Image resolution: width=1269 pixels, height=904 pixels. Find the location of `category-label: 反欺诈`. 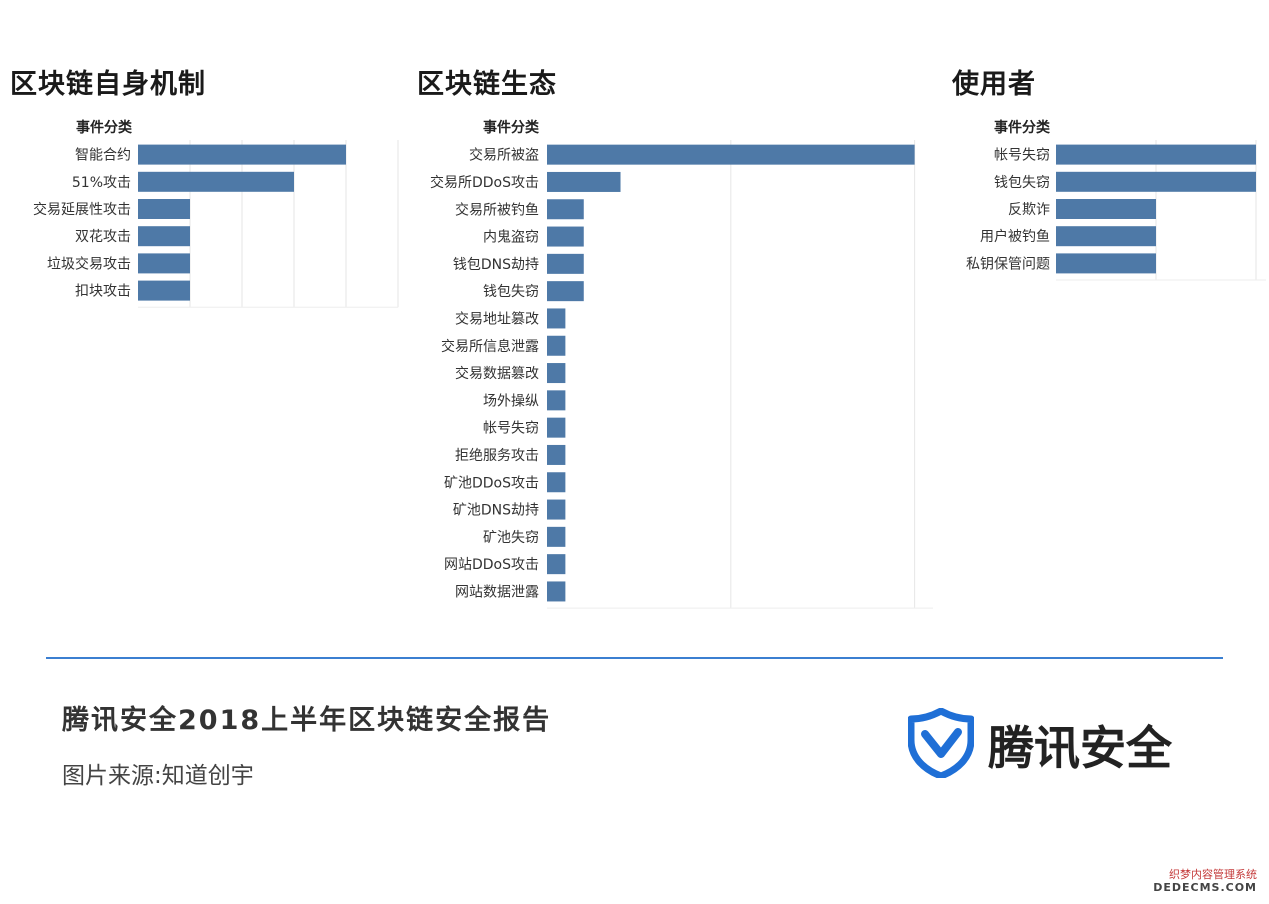

category-label: 反欺诈 is located at coordinates (1029, 210).